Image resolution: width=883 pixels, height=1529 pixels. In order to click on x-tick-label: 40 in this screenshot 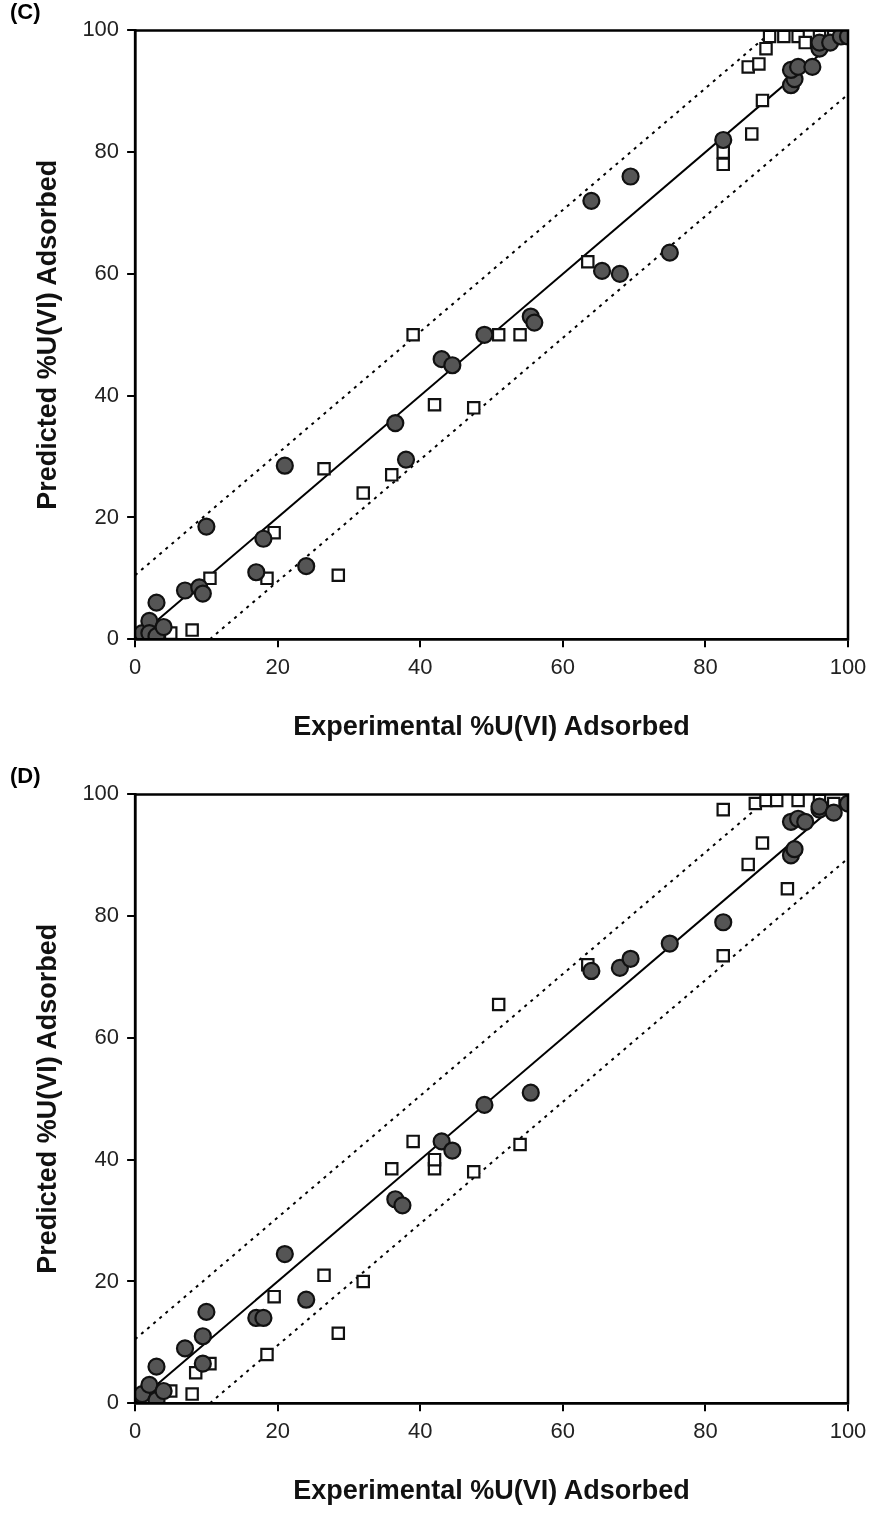, I will do `click(420, 667)`.